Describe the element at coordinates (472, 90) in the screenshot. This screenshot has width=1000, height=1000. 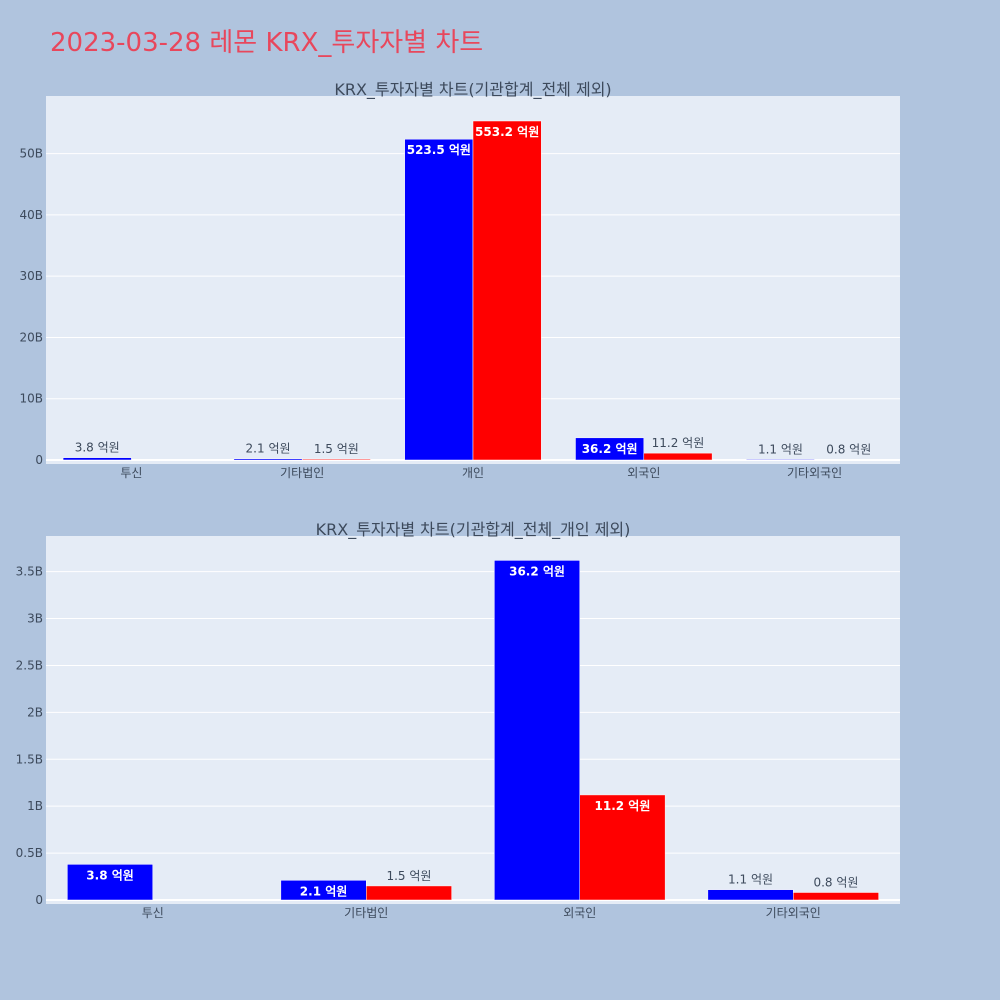
I see `chart-title: KRX_투자자별 차트(기관합계_전체 제외)` at that location.